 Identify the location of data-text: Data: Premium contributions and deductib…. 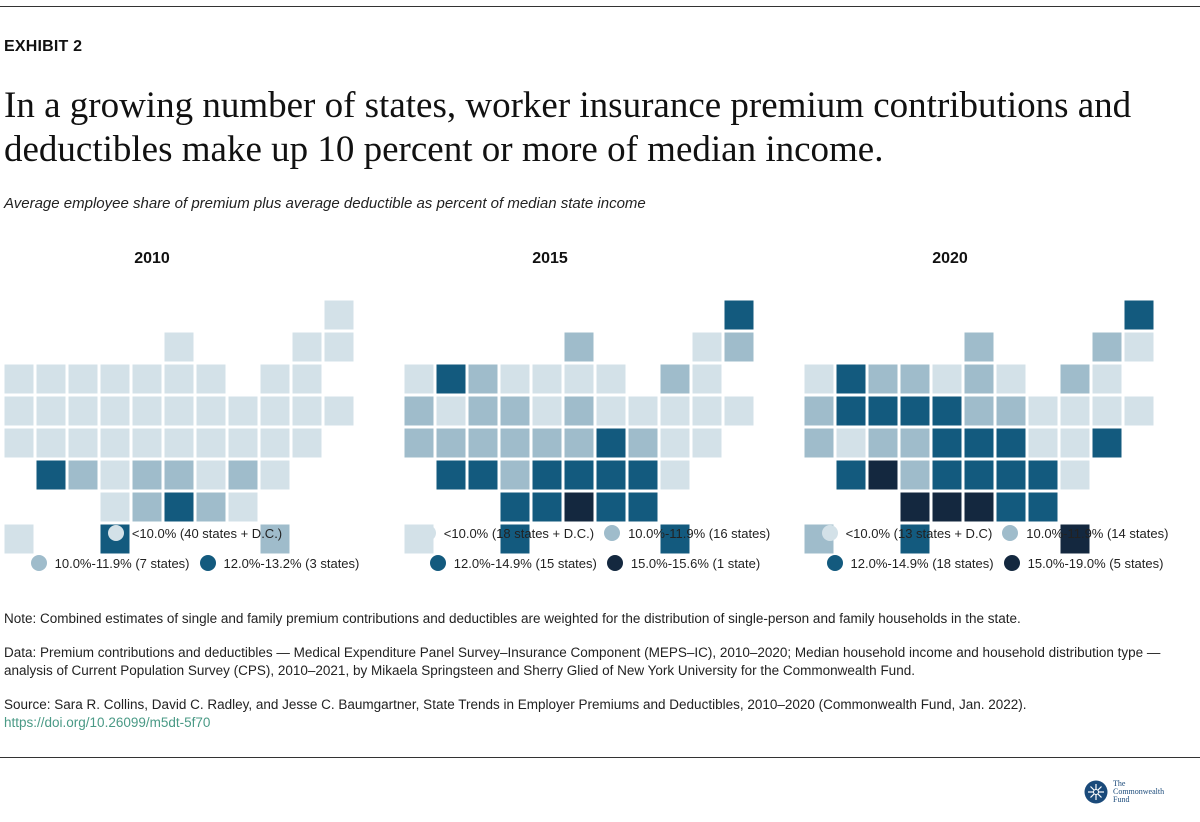
(582, 661).